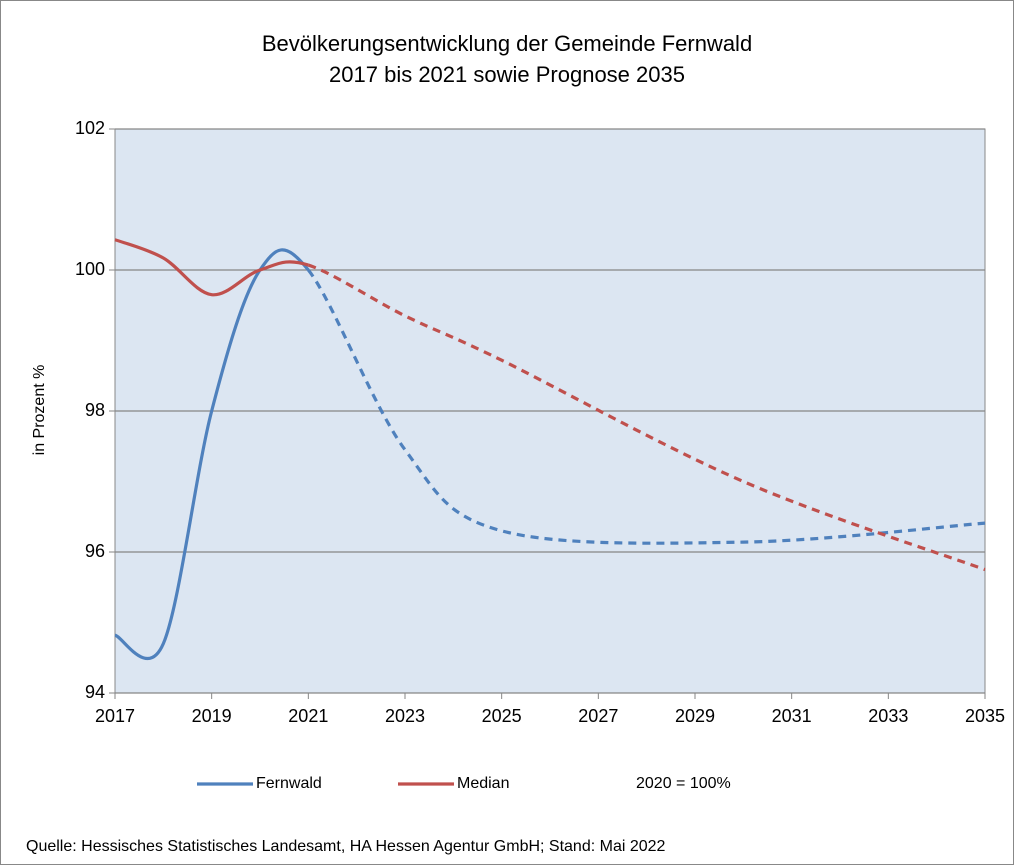 This screenshot has height=866, width=1015. I want to click on chart-subtitle: 2017 bis 2021 sowie Prognose 2035, so click(507, 74).